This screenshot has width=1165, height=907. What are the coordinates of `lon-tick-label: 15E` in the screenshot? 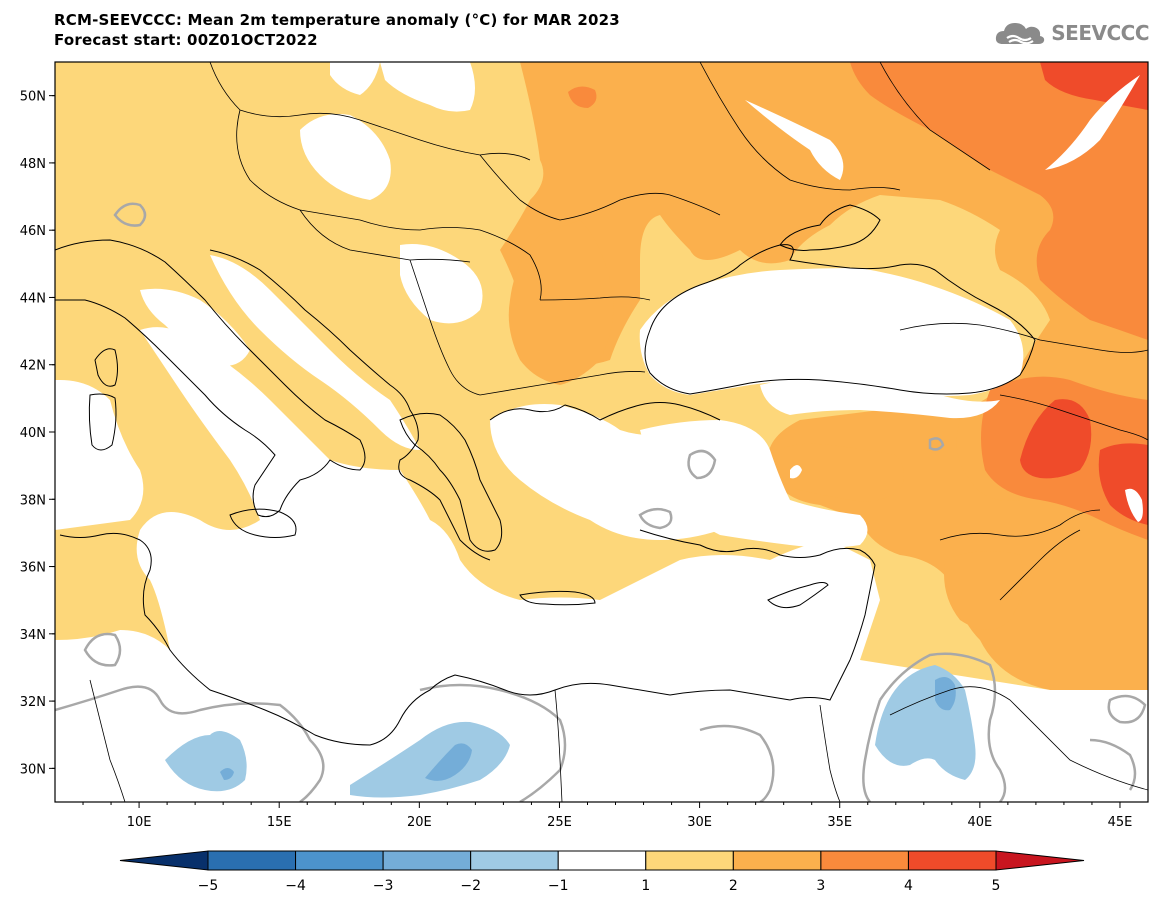 It's located at (279, 822).